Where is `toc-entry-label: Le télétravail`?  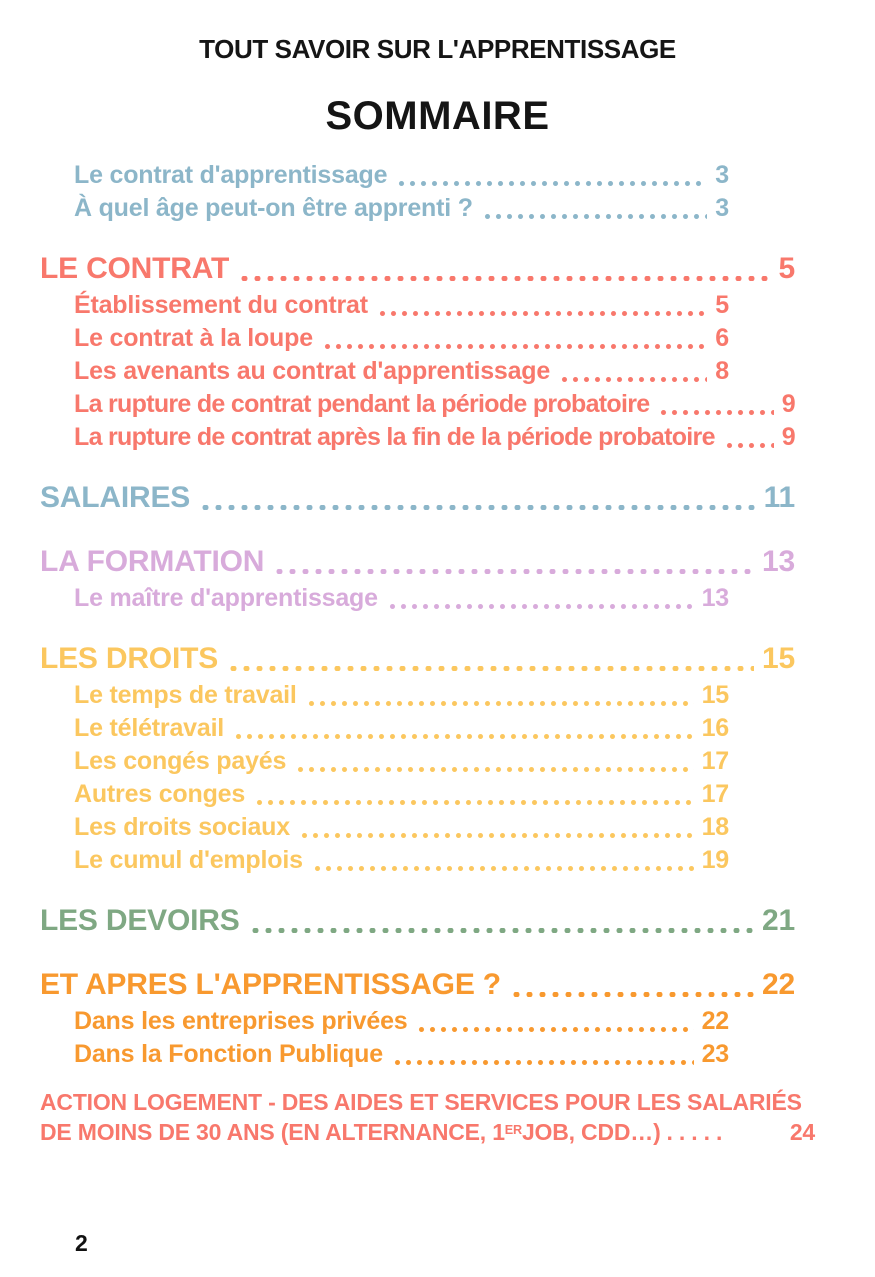
toc-entry-label: Le télétravail is located at coordinates (149, 728).